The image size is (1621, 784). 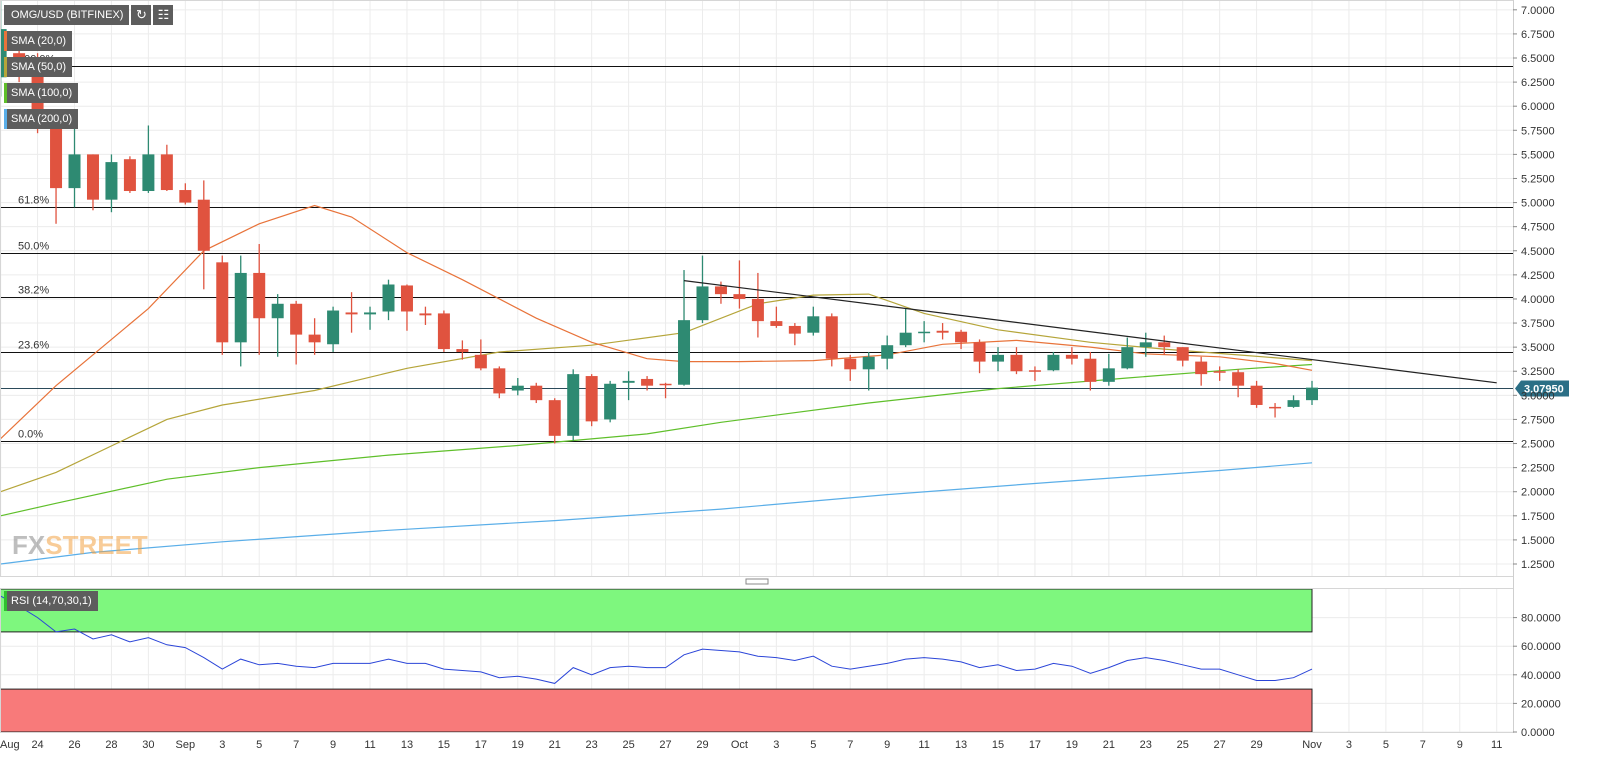 What do you see at coordinates (1496, 745) in the screenshot?
I see `time-tick-label: 11` at bounding box center [1496, 745].